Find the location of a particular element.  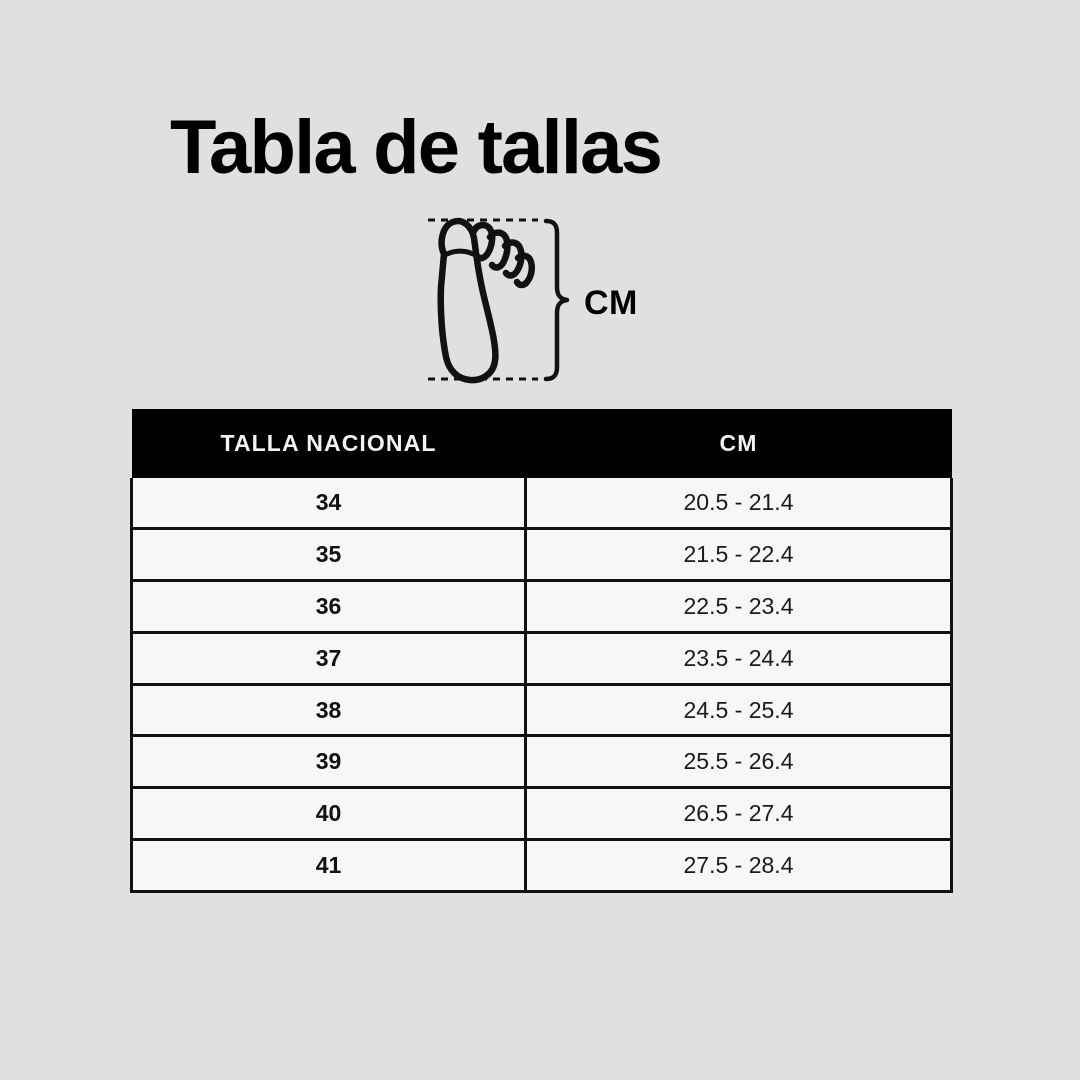

table-row: 38 24.5 - 25.4 is located at coordinates (541, 710).